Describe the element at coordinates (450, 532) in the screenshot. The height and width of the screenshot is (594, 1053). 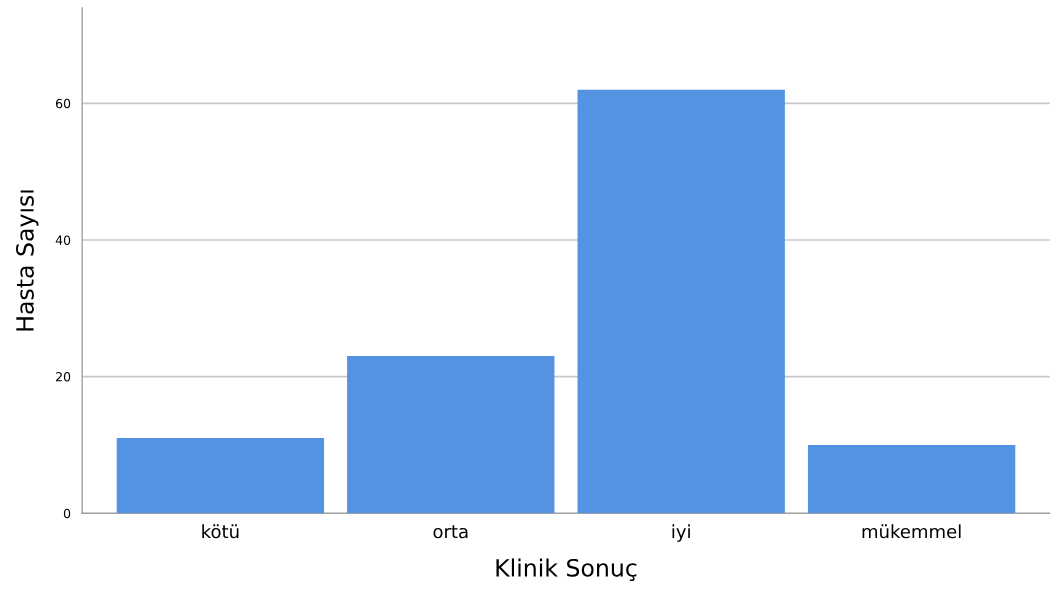
I see `x-tick-label: orta` at that location.